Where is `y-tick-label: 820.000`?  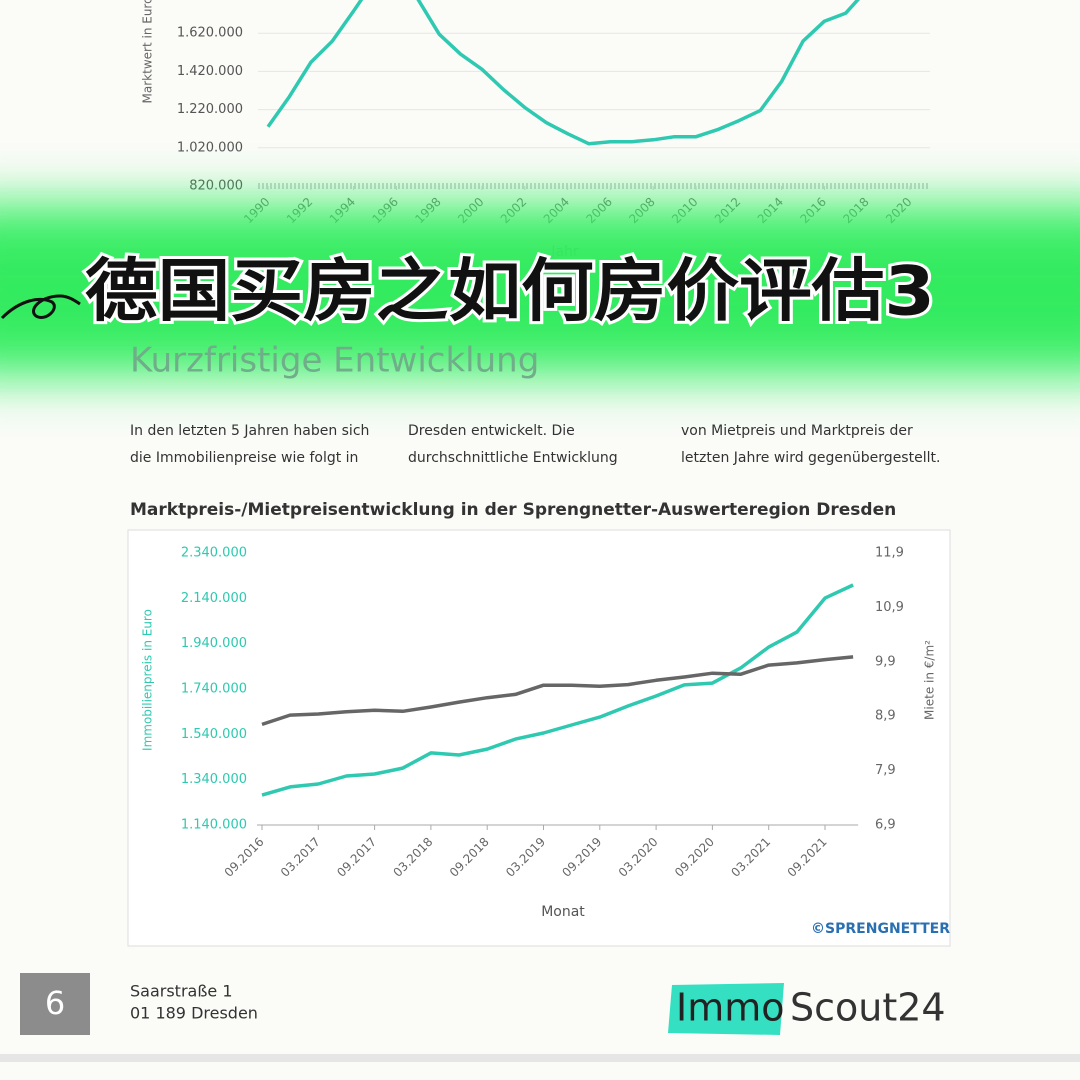 y-tick-label: 820.000 is located at coordinates (216, 186).